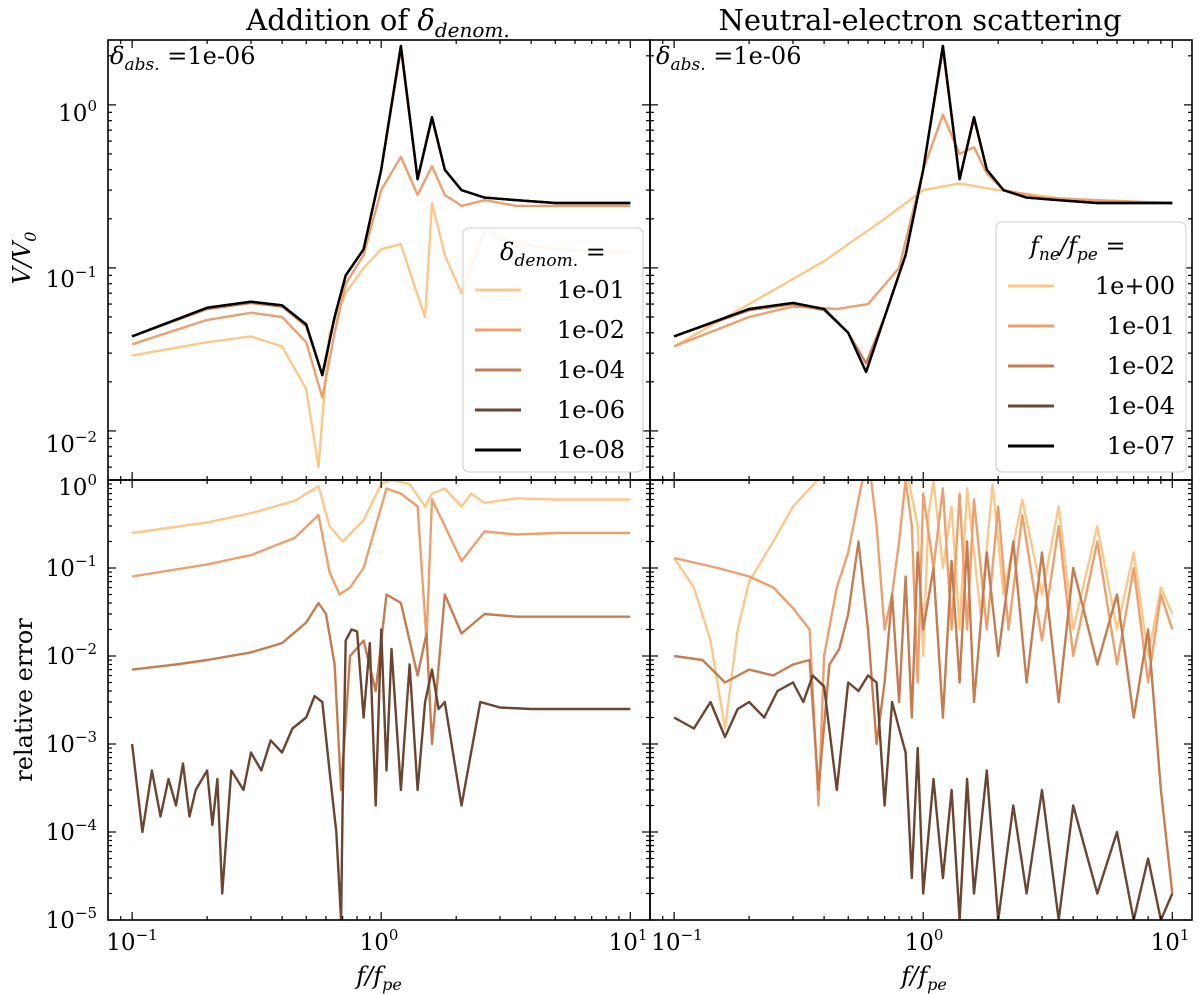  I want to click on y-tick-labels-top: 10⁻² 10⁻¹ 10⁰, so click(71, 277).